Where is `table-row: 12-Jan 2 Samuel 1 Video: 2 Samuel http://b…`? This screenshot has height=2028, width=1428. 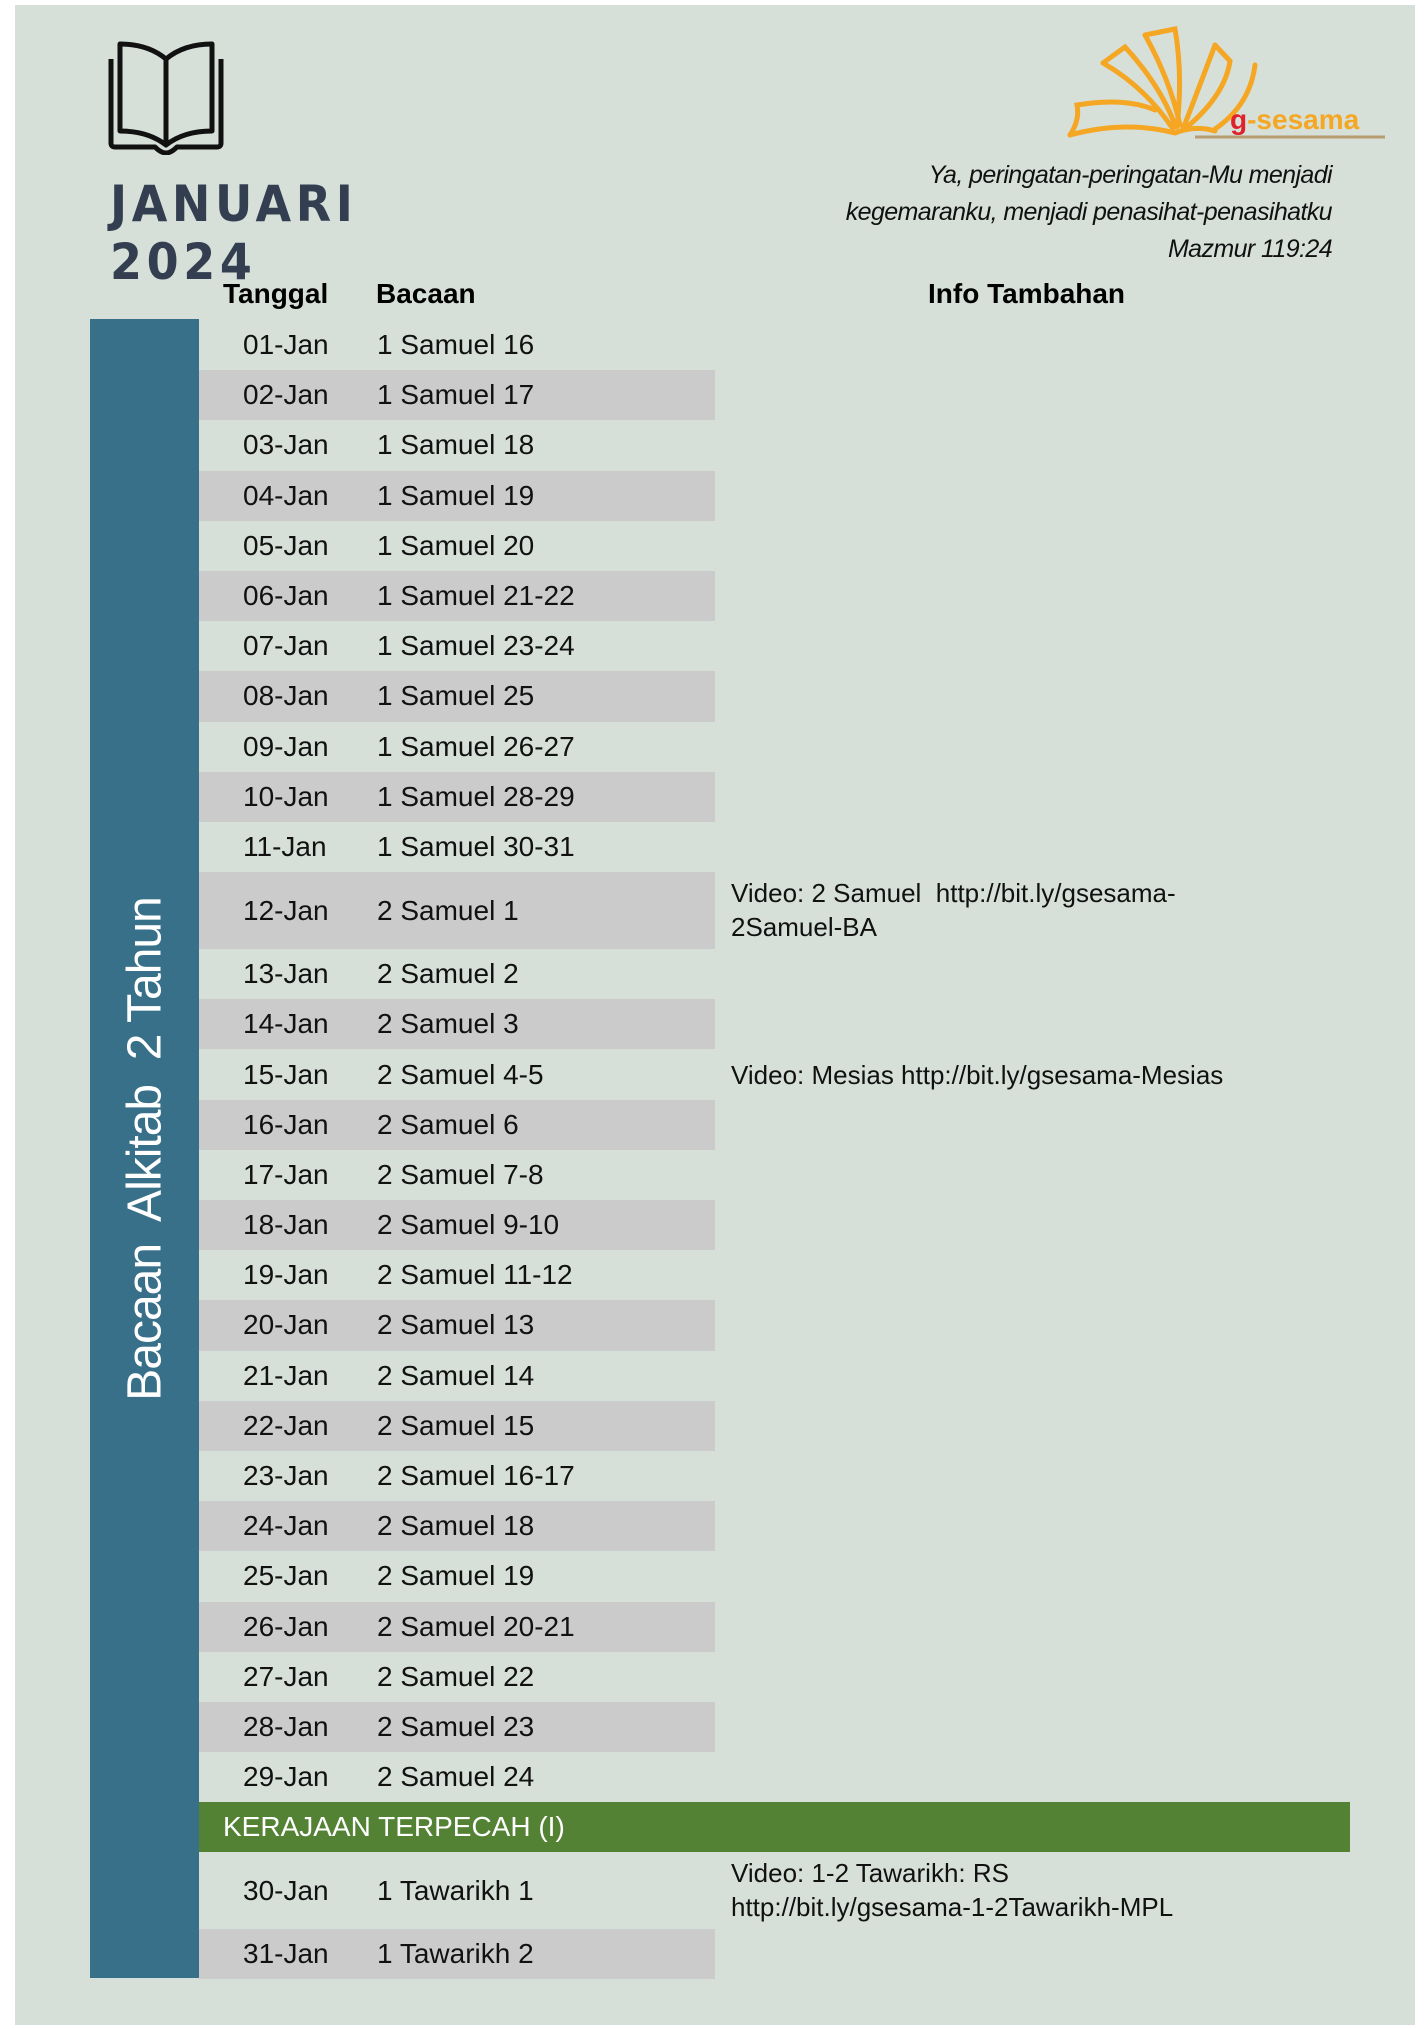 table-row: 12-Jan 2 Samuel 1 Video: 2 Samuel http://b… is located at coordinates (779, 911).